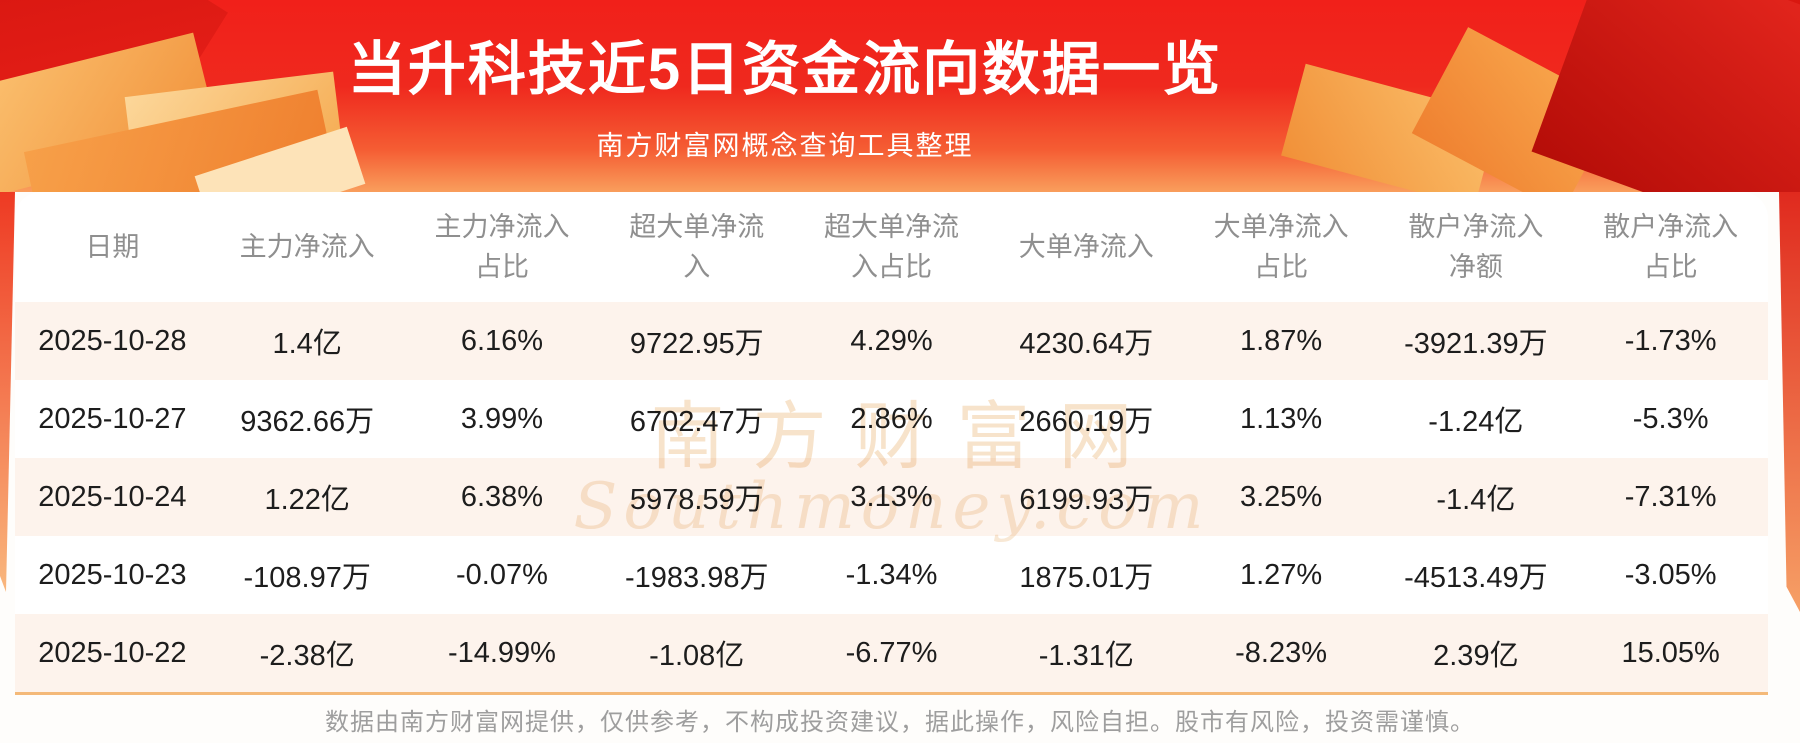 The image size is (1800, 743). What do you see at coordinates (696, 500) in the screenshot?
I see `table-cell: 5978.59万` at bounding box center [696, 500].